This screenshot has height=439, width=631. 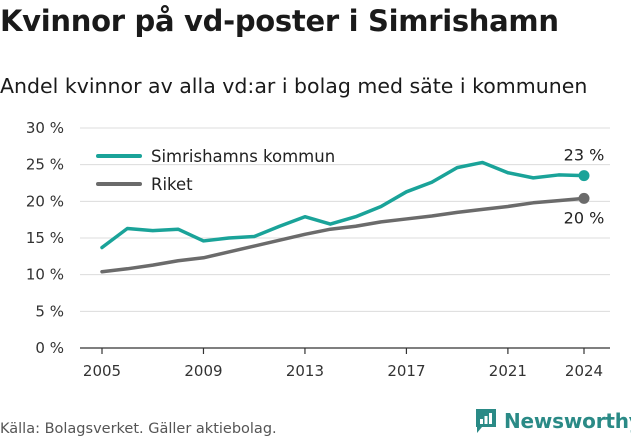 What do you see at coordinates (305, 371) in the screenshot?
I see `x-tick-label: 2013` at bounding box center [305, 371].